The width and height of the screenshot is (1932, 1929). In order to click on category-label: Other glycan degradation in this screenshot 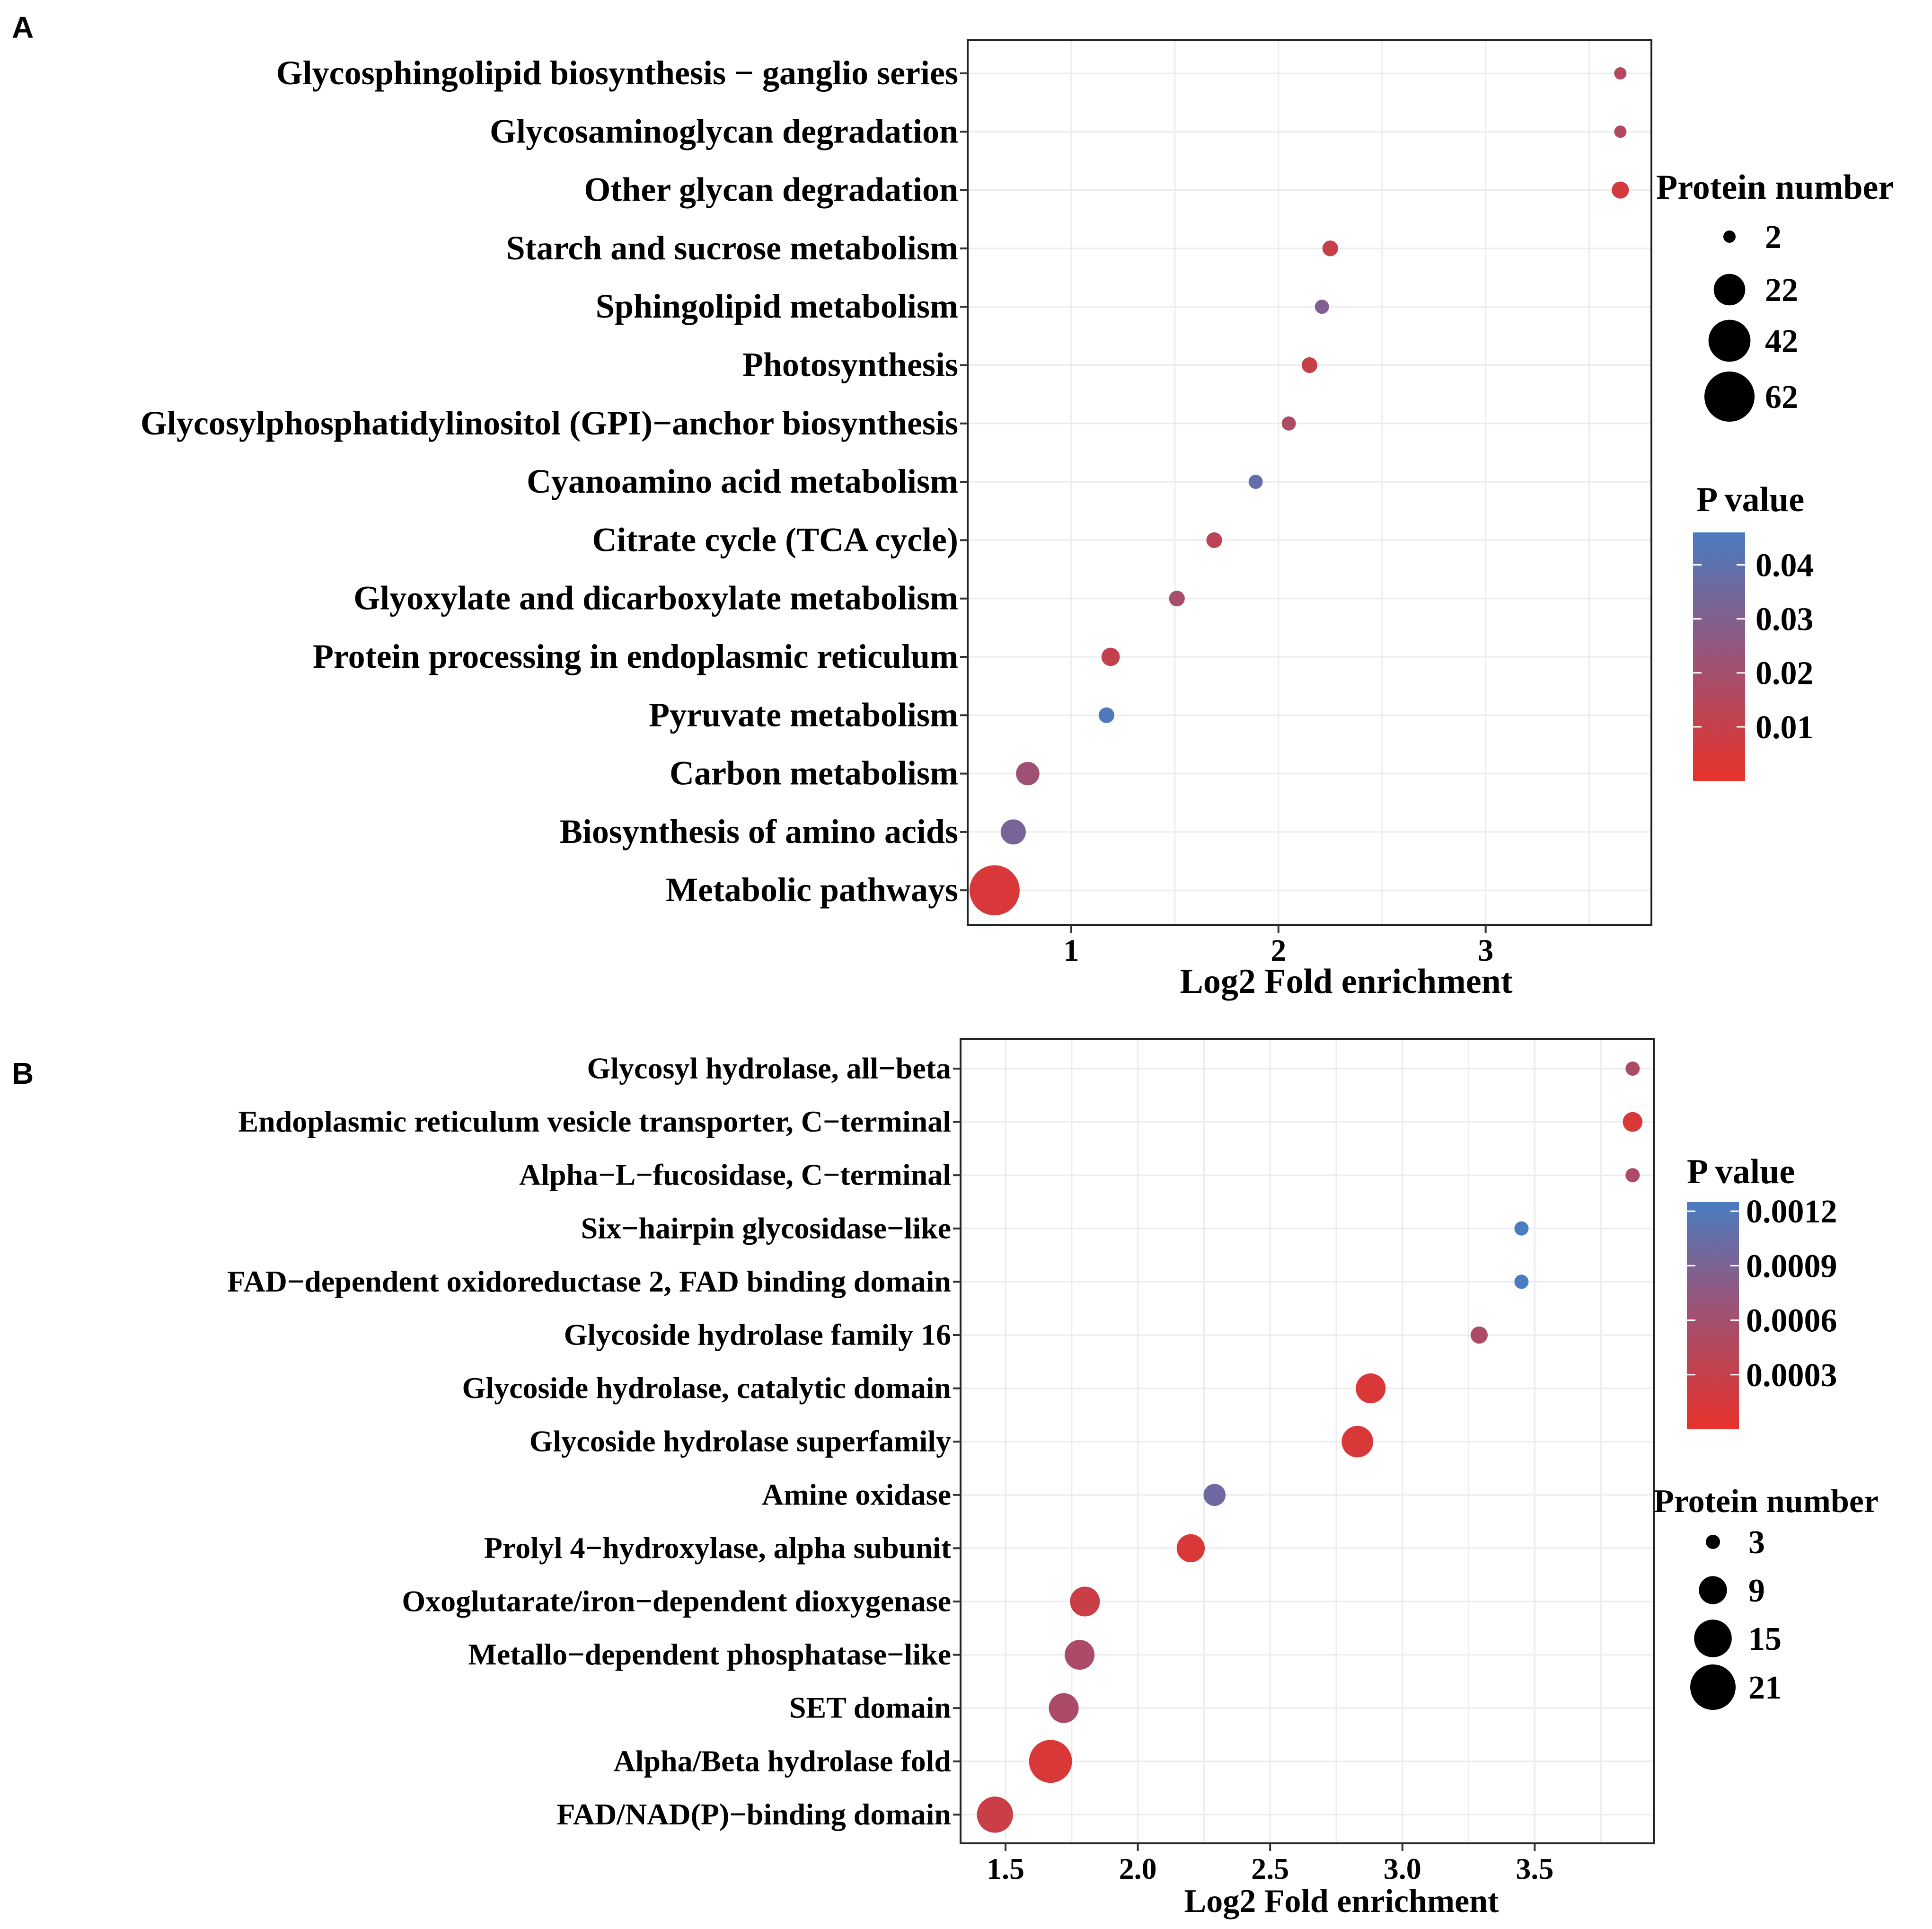, I will do `click(771, 190)`.